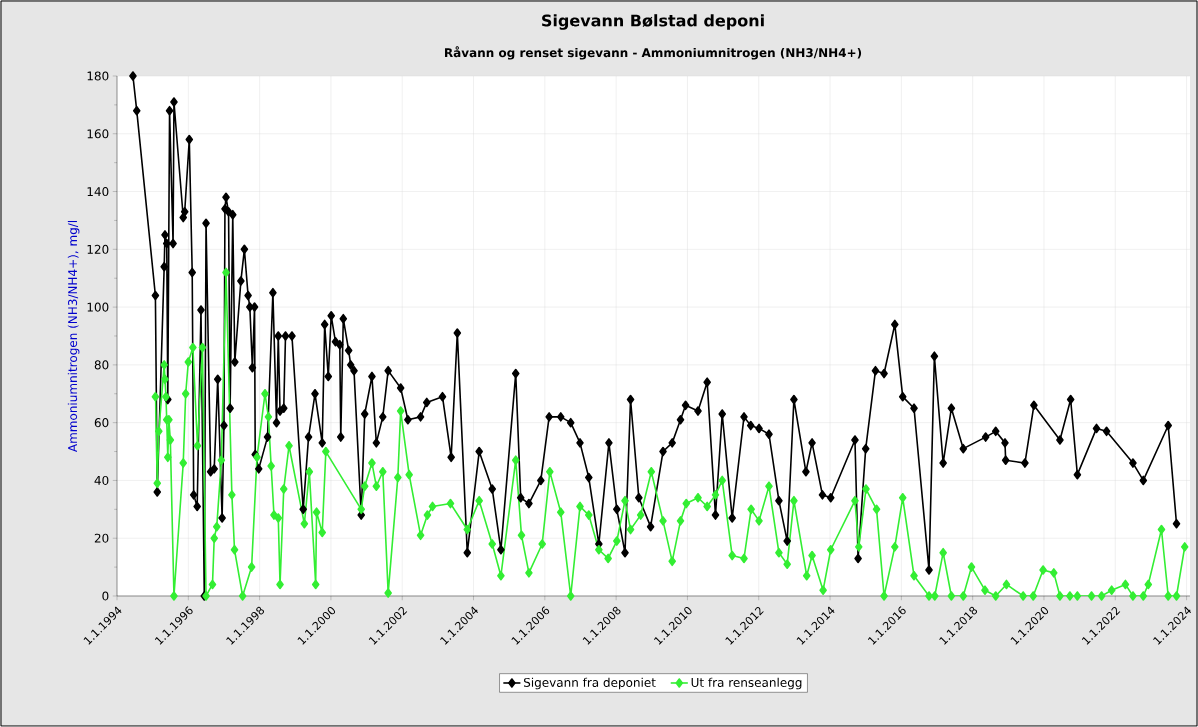 This screenshot has width=1198, height=727. What do you see at coordinates (98, 307) in the screenshot?
I see `y-tick-label: 100` at bounding box center [98, 307].